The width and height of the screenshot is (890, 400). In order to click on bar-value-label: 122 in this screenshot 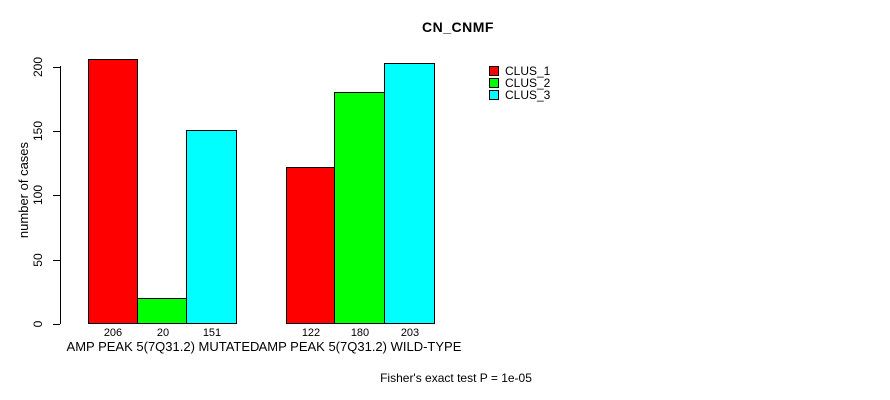, I will do `click(311, 333)`.